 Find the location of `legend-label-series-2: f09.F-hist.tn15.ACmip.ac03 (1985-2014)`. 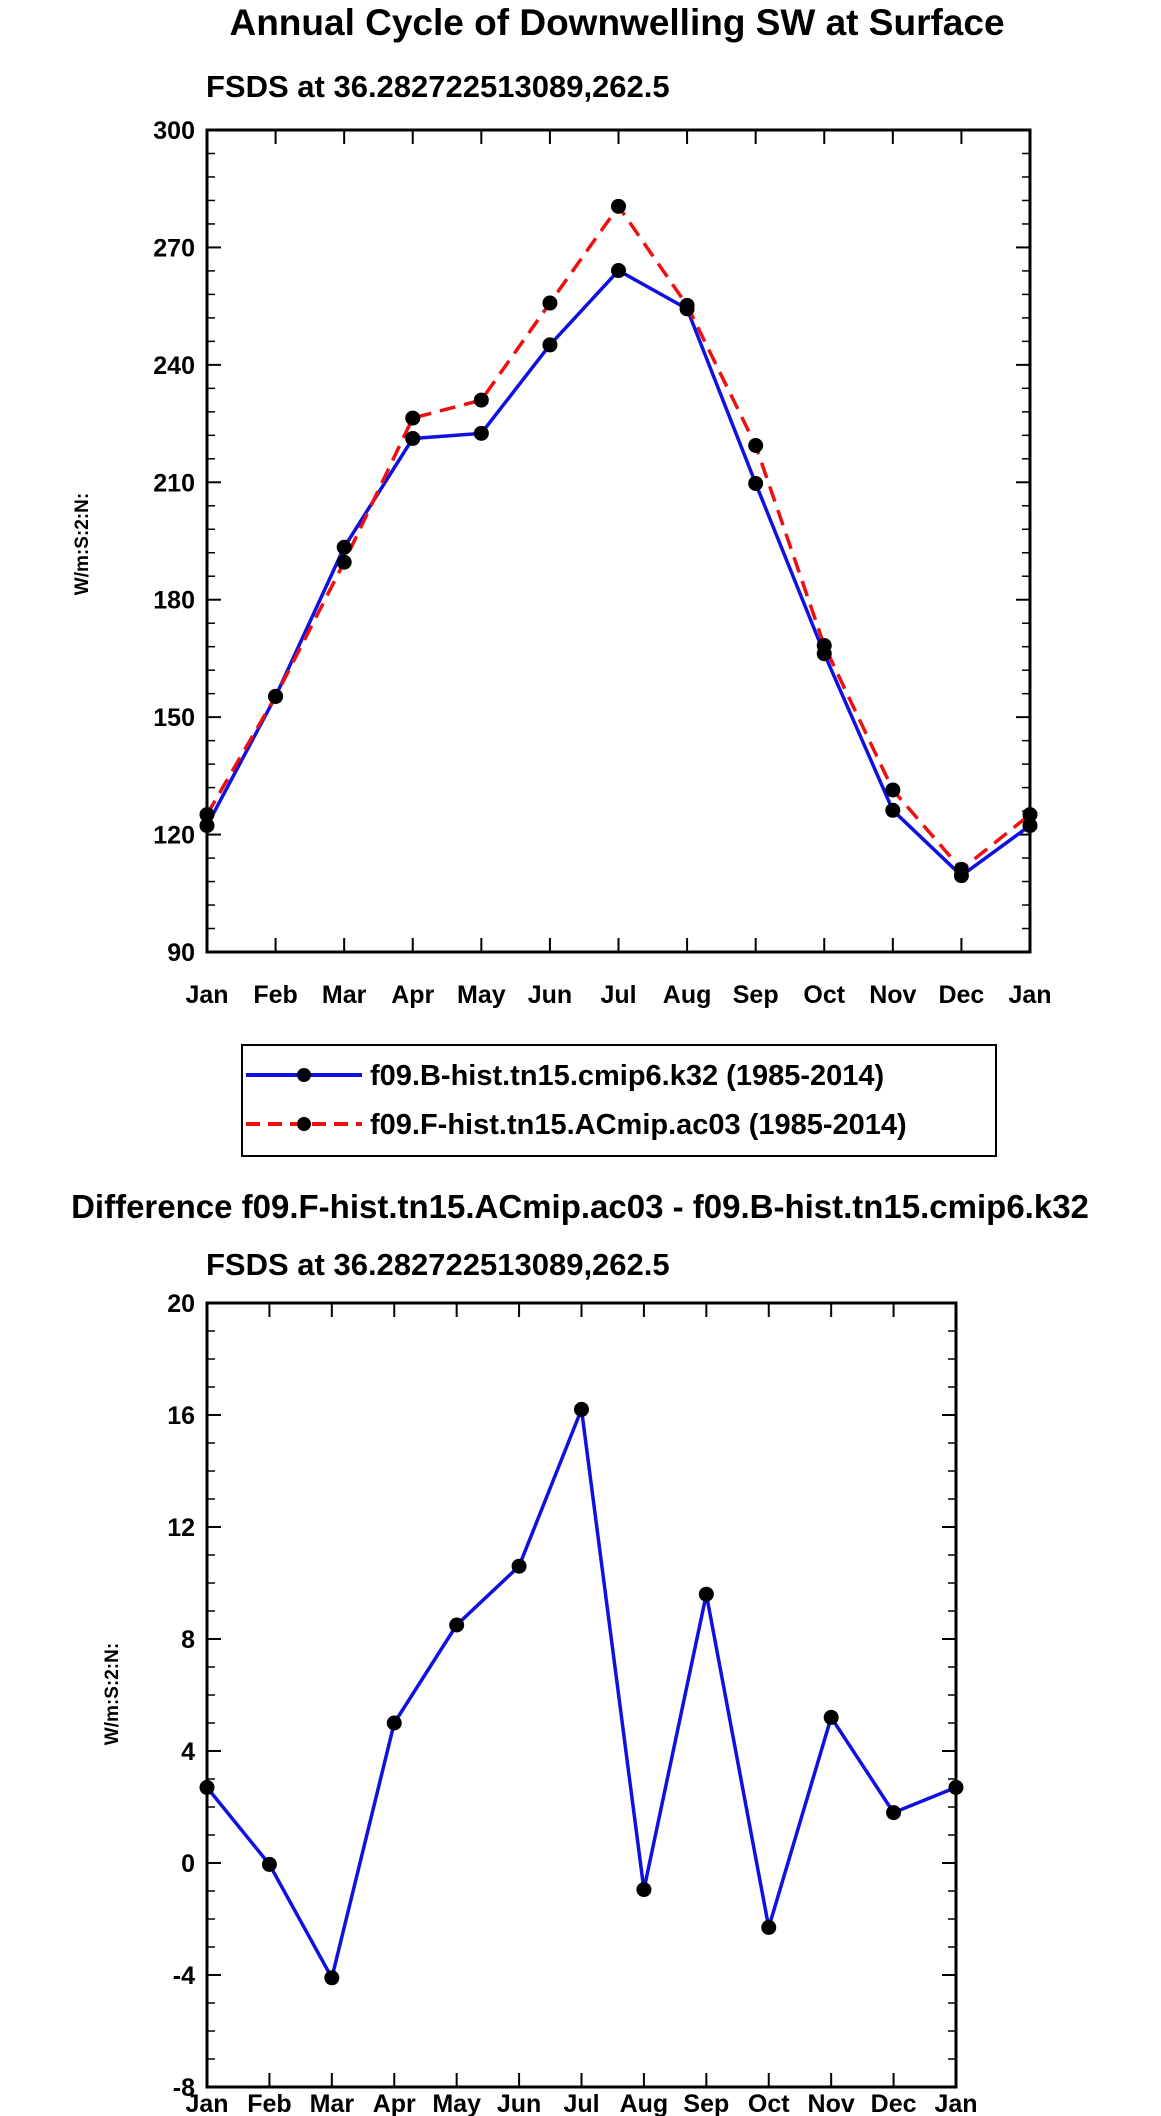

legend-label-series-2: f09.F-hist.tn15.ACmip.ac03 (1985-2014) is located at coordinates (638, 1125).